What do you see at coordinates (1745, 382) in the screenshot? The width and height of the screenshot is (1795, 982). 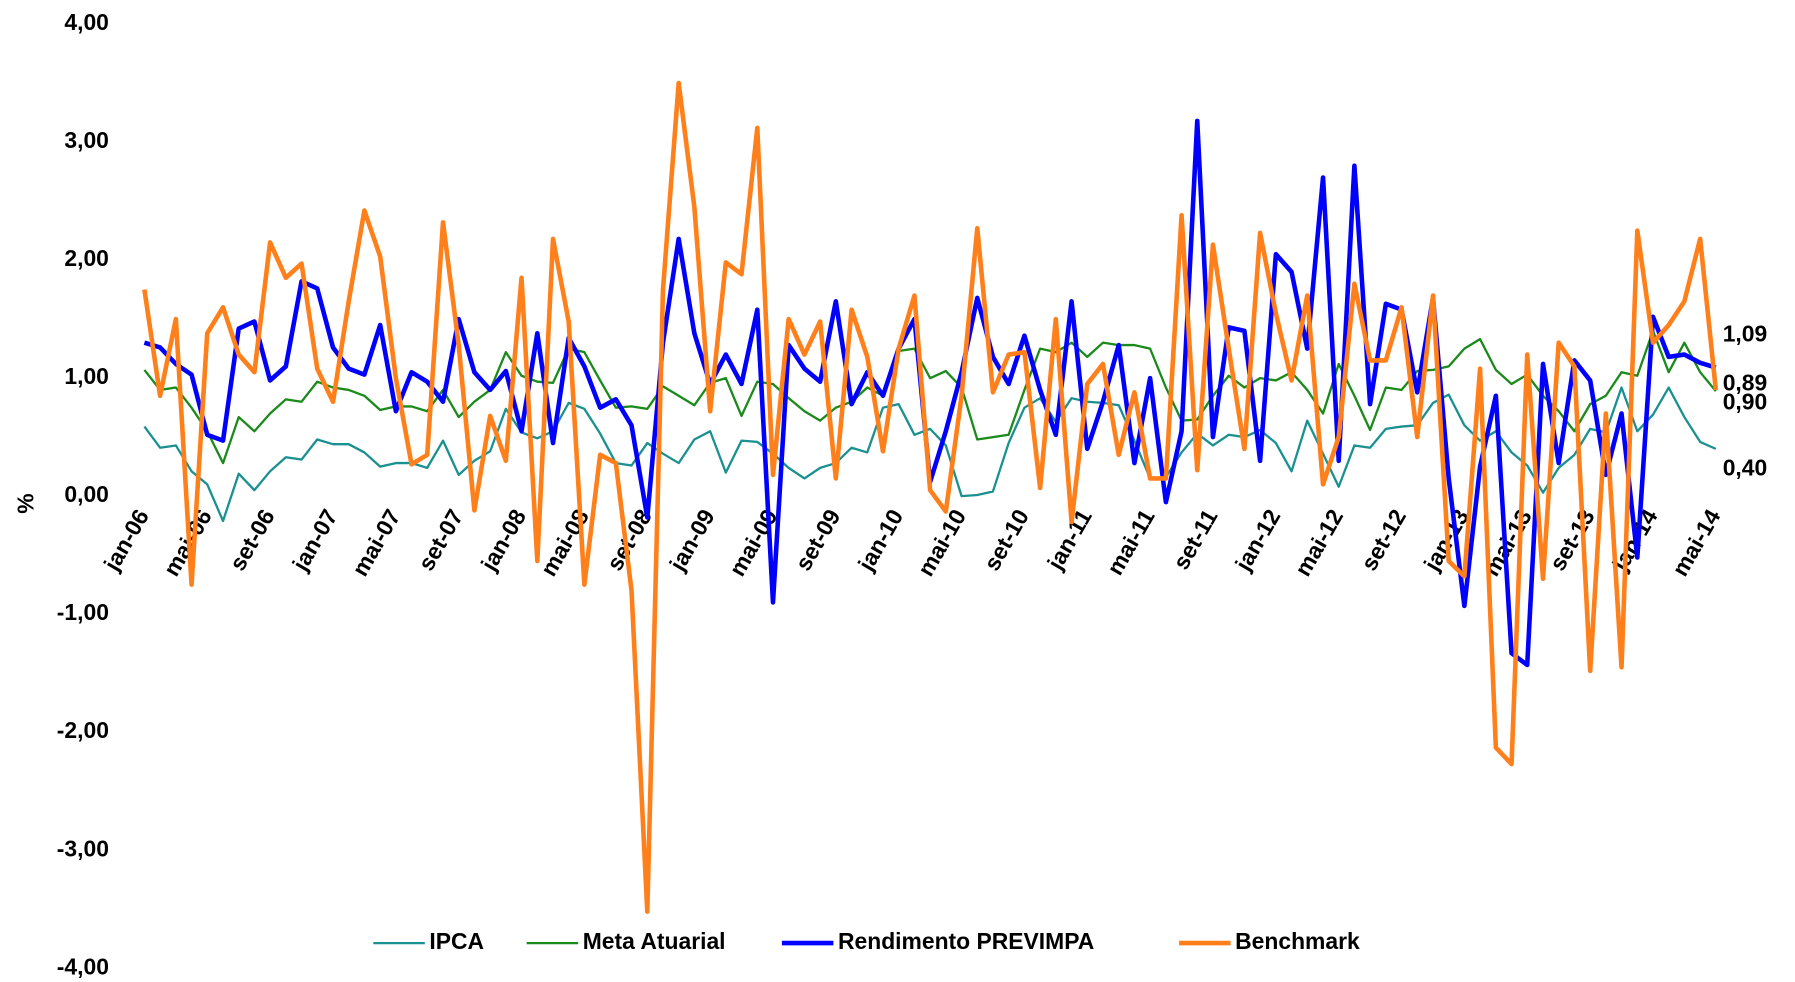 I see `end-label: 0,89` at bounding box center [1745, 382].